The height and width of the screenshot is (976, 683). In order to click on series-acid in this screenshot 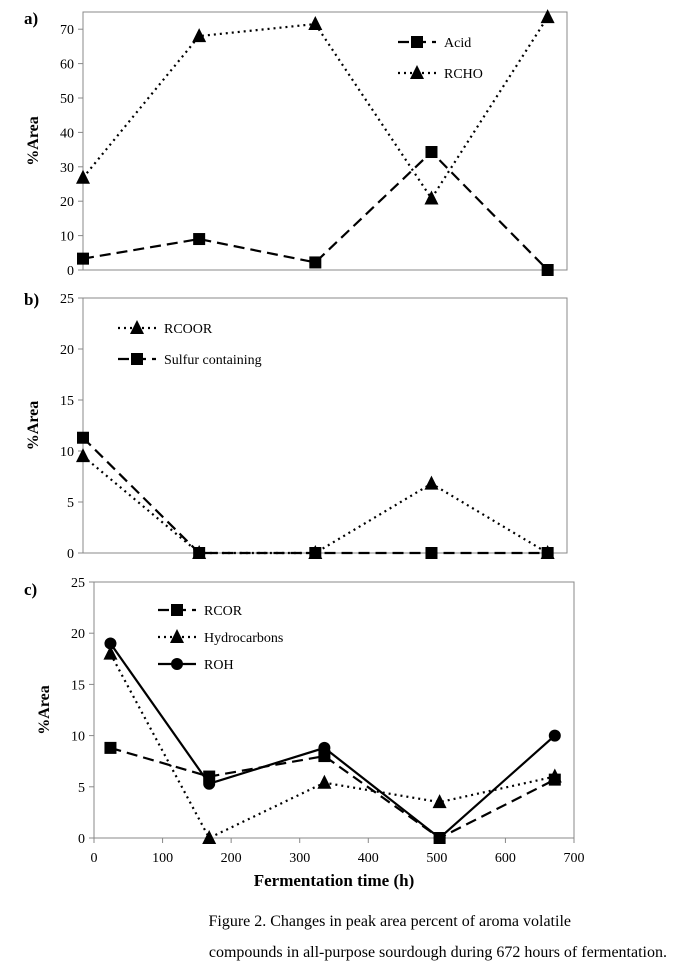, I will do `click(315, 211)`.